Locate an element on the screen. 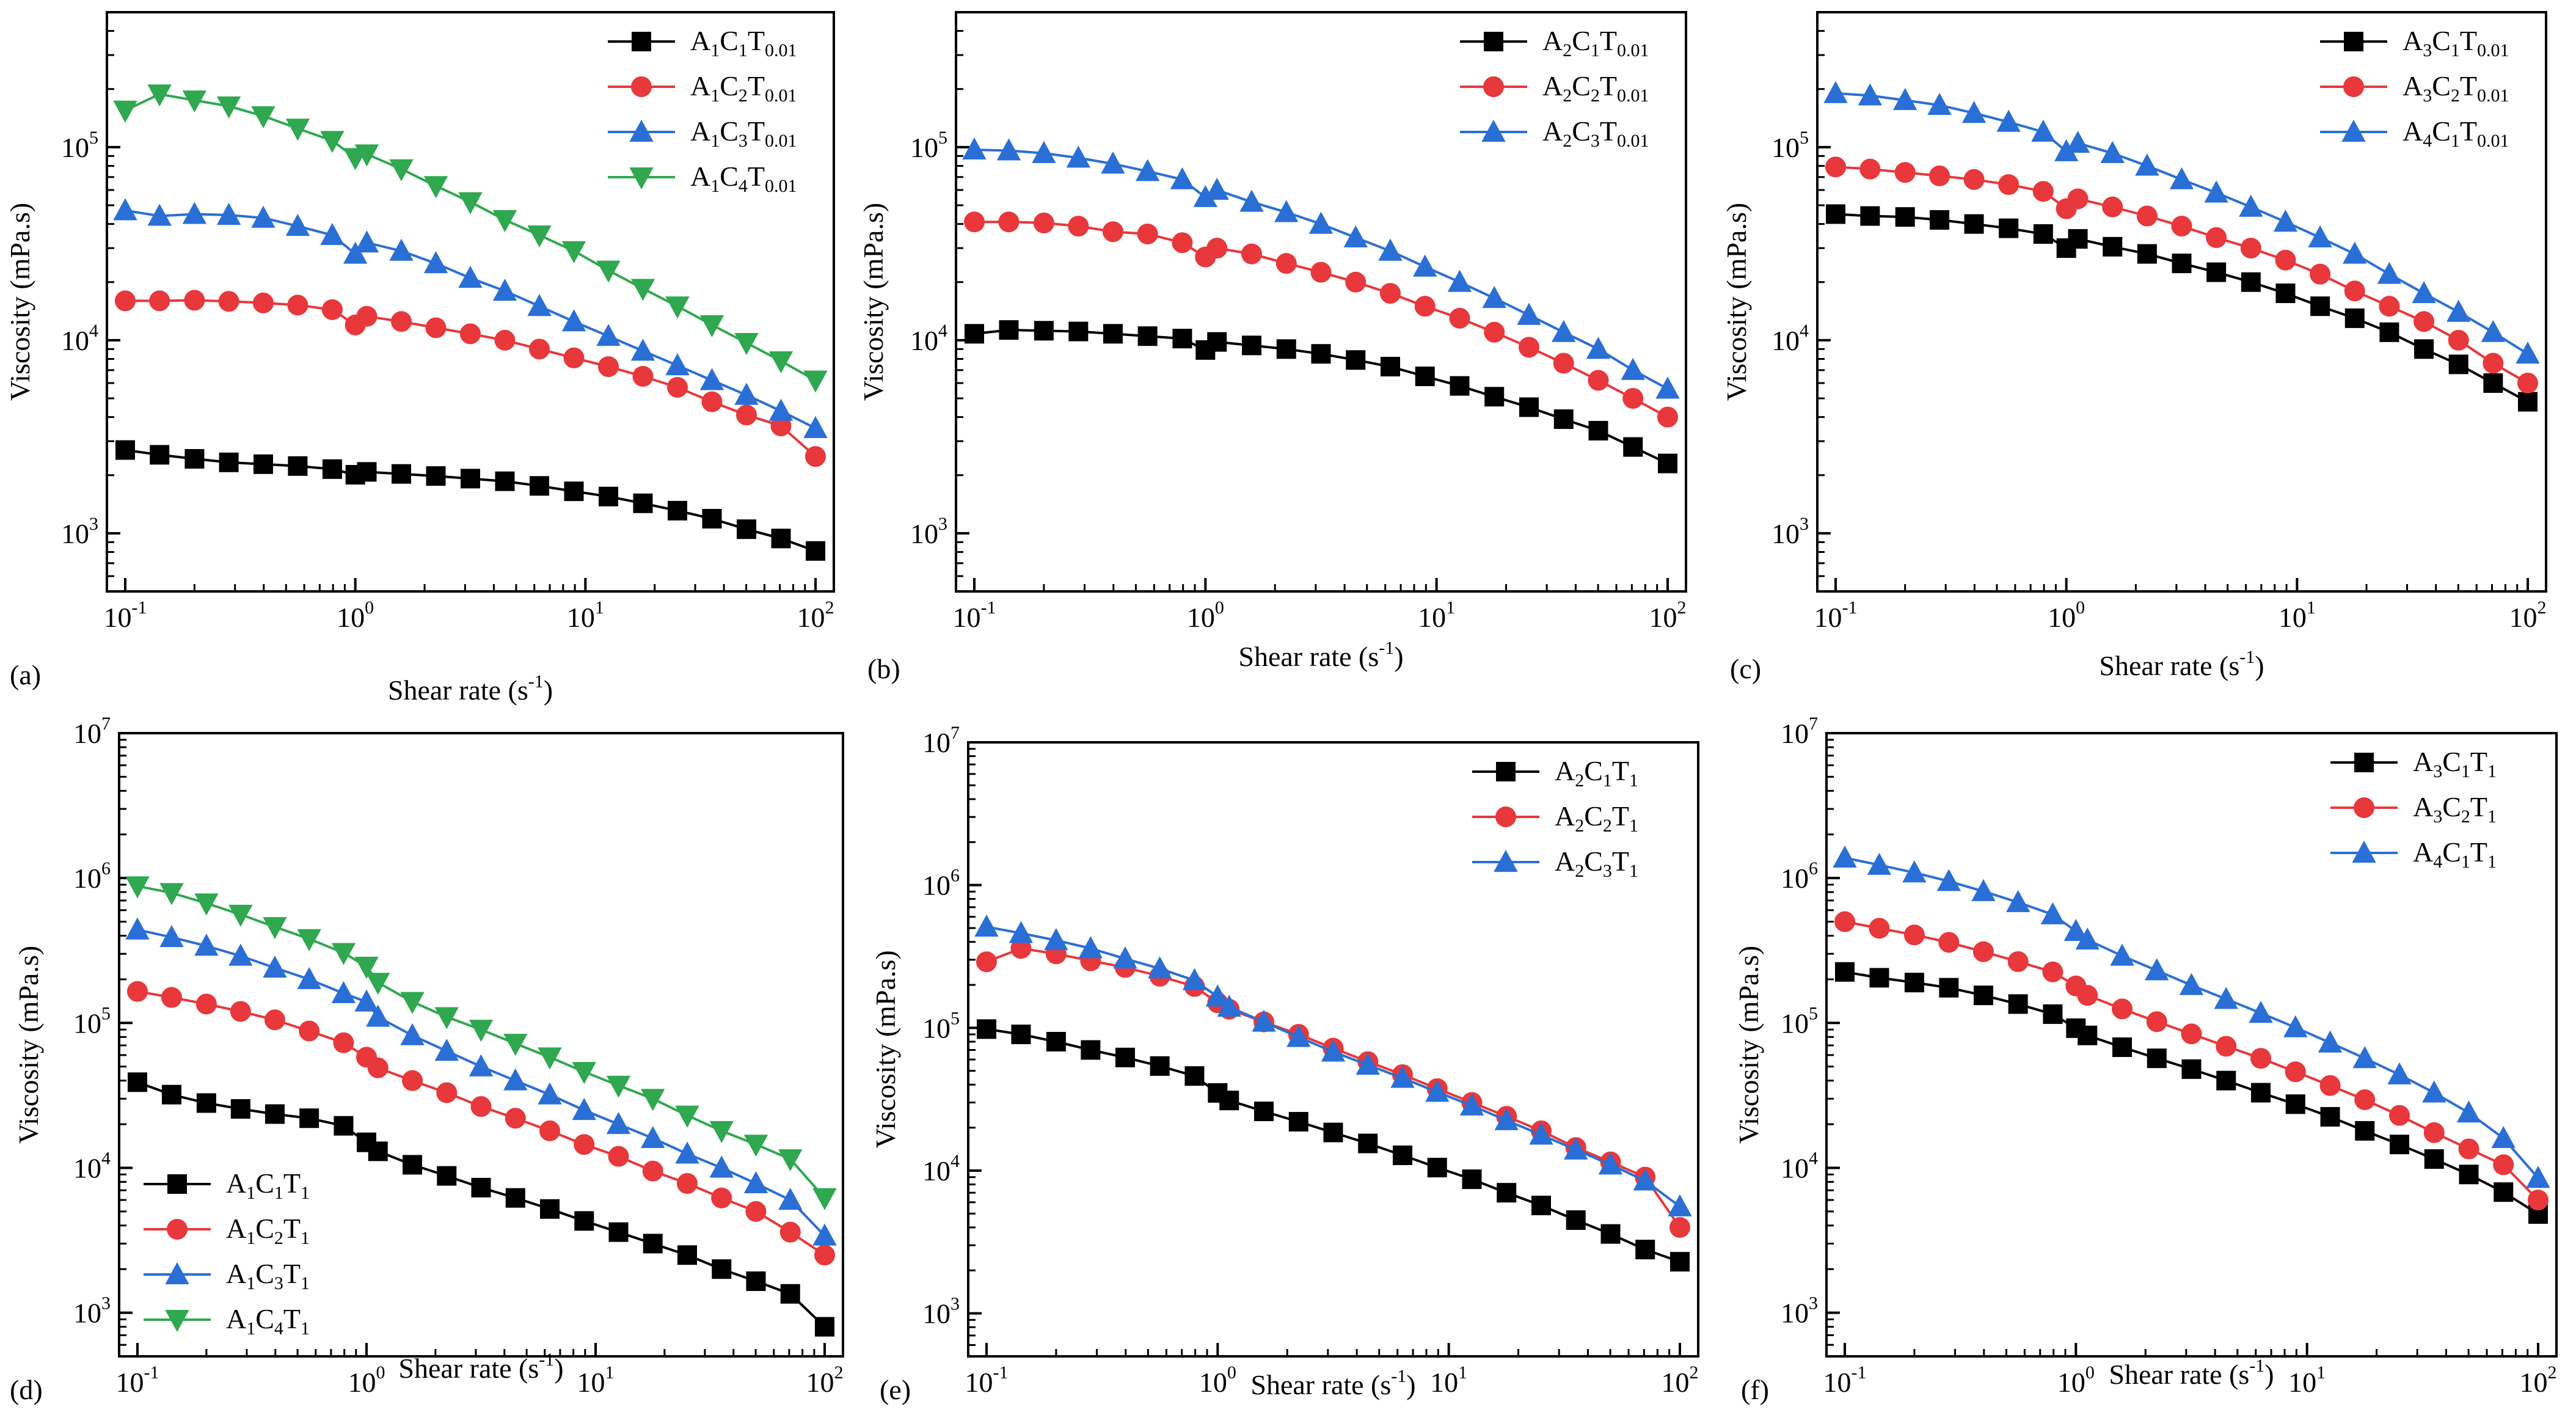 The image size is (2576, 1415). legend-label: A1C3T1 is located at coordinates (268, 1275).